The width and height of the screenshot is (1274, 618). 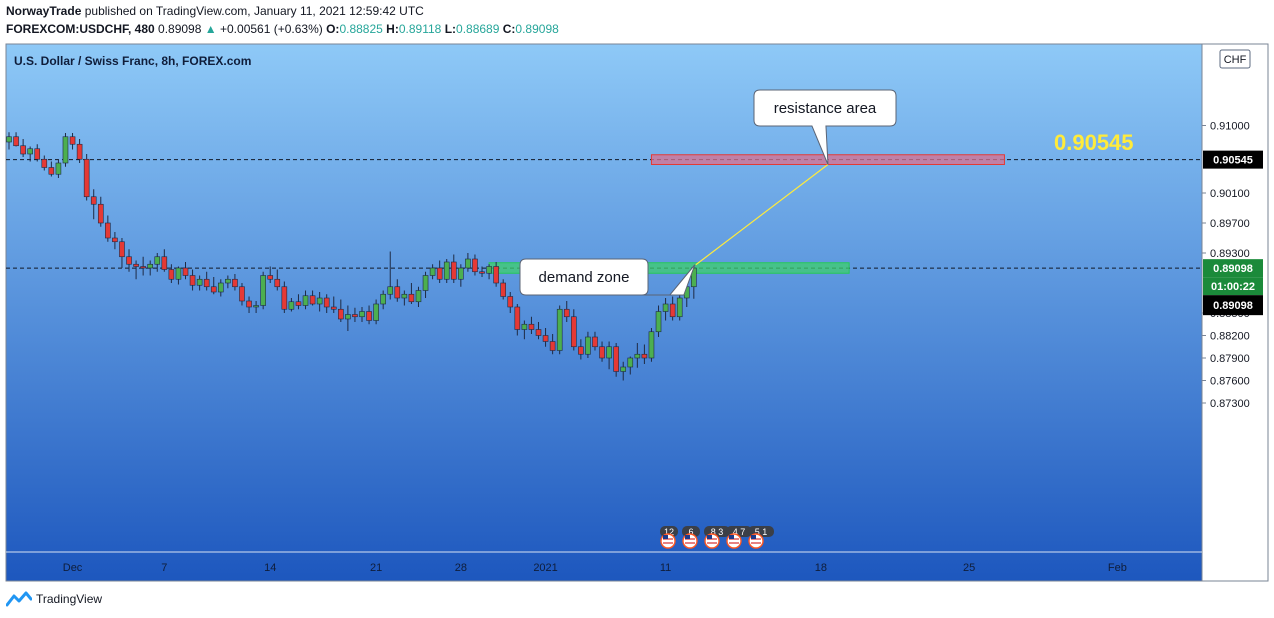 What do you see at coordinates (270, 568) in the screenshot?
I see `x-tick-label: 14` at bounding box center [270, 568].